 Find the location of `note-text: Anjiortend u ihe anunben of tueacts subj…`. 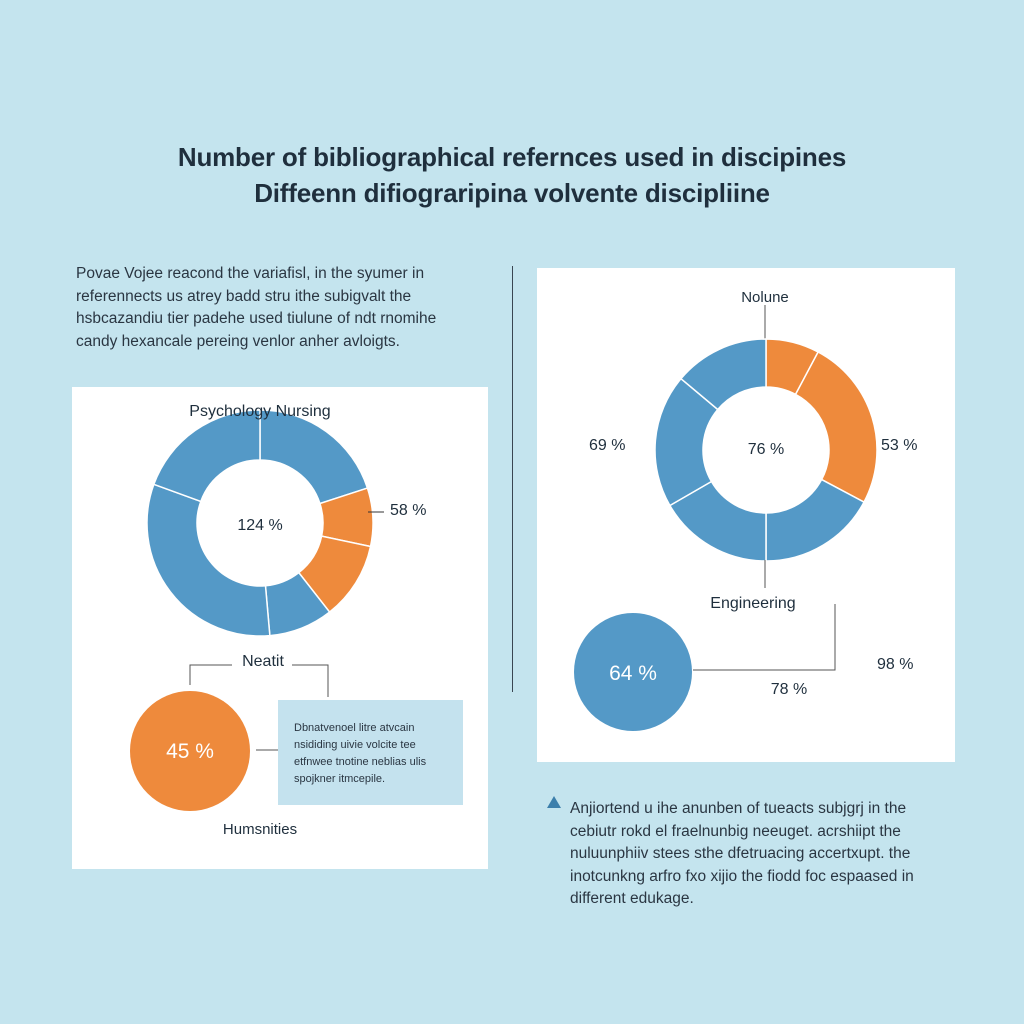

note-text: Anjiortend u ihe anunben of tueacts subj… is located at coordinates (742, 854).